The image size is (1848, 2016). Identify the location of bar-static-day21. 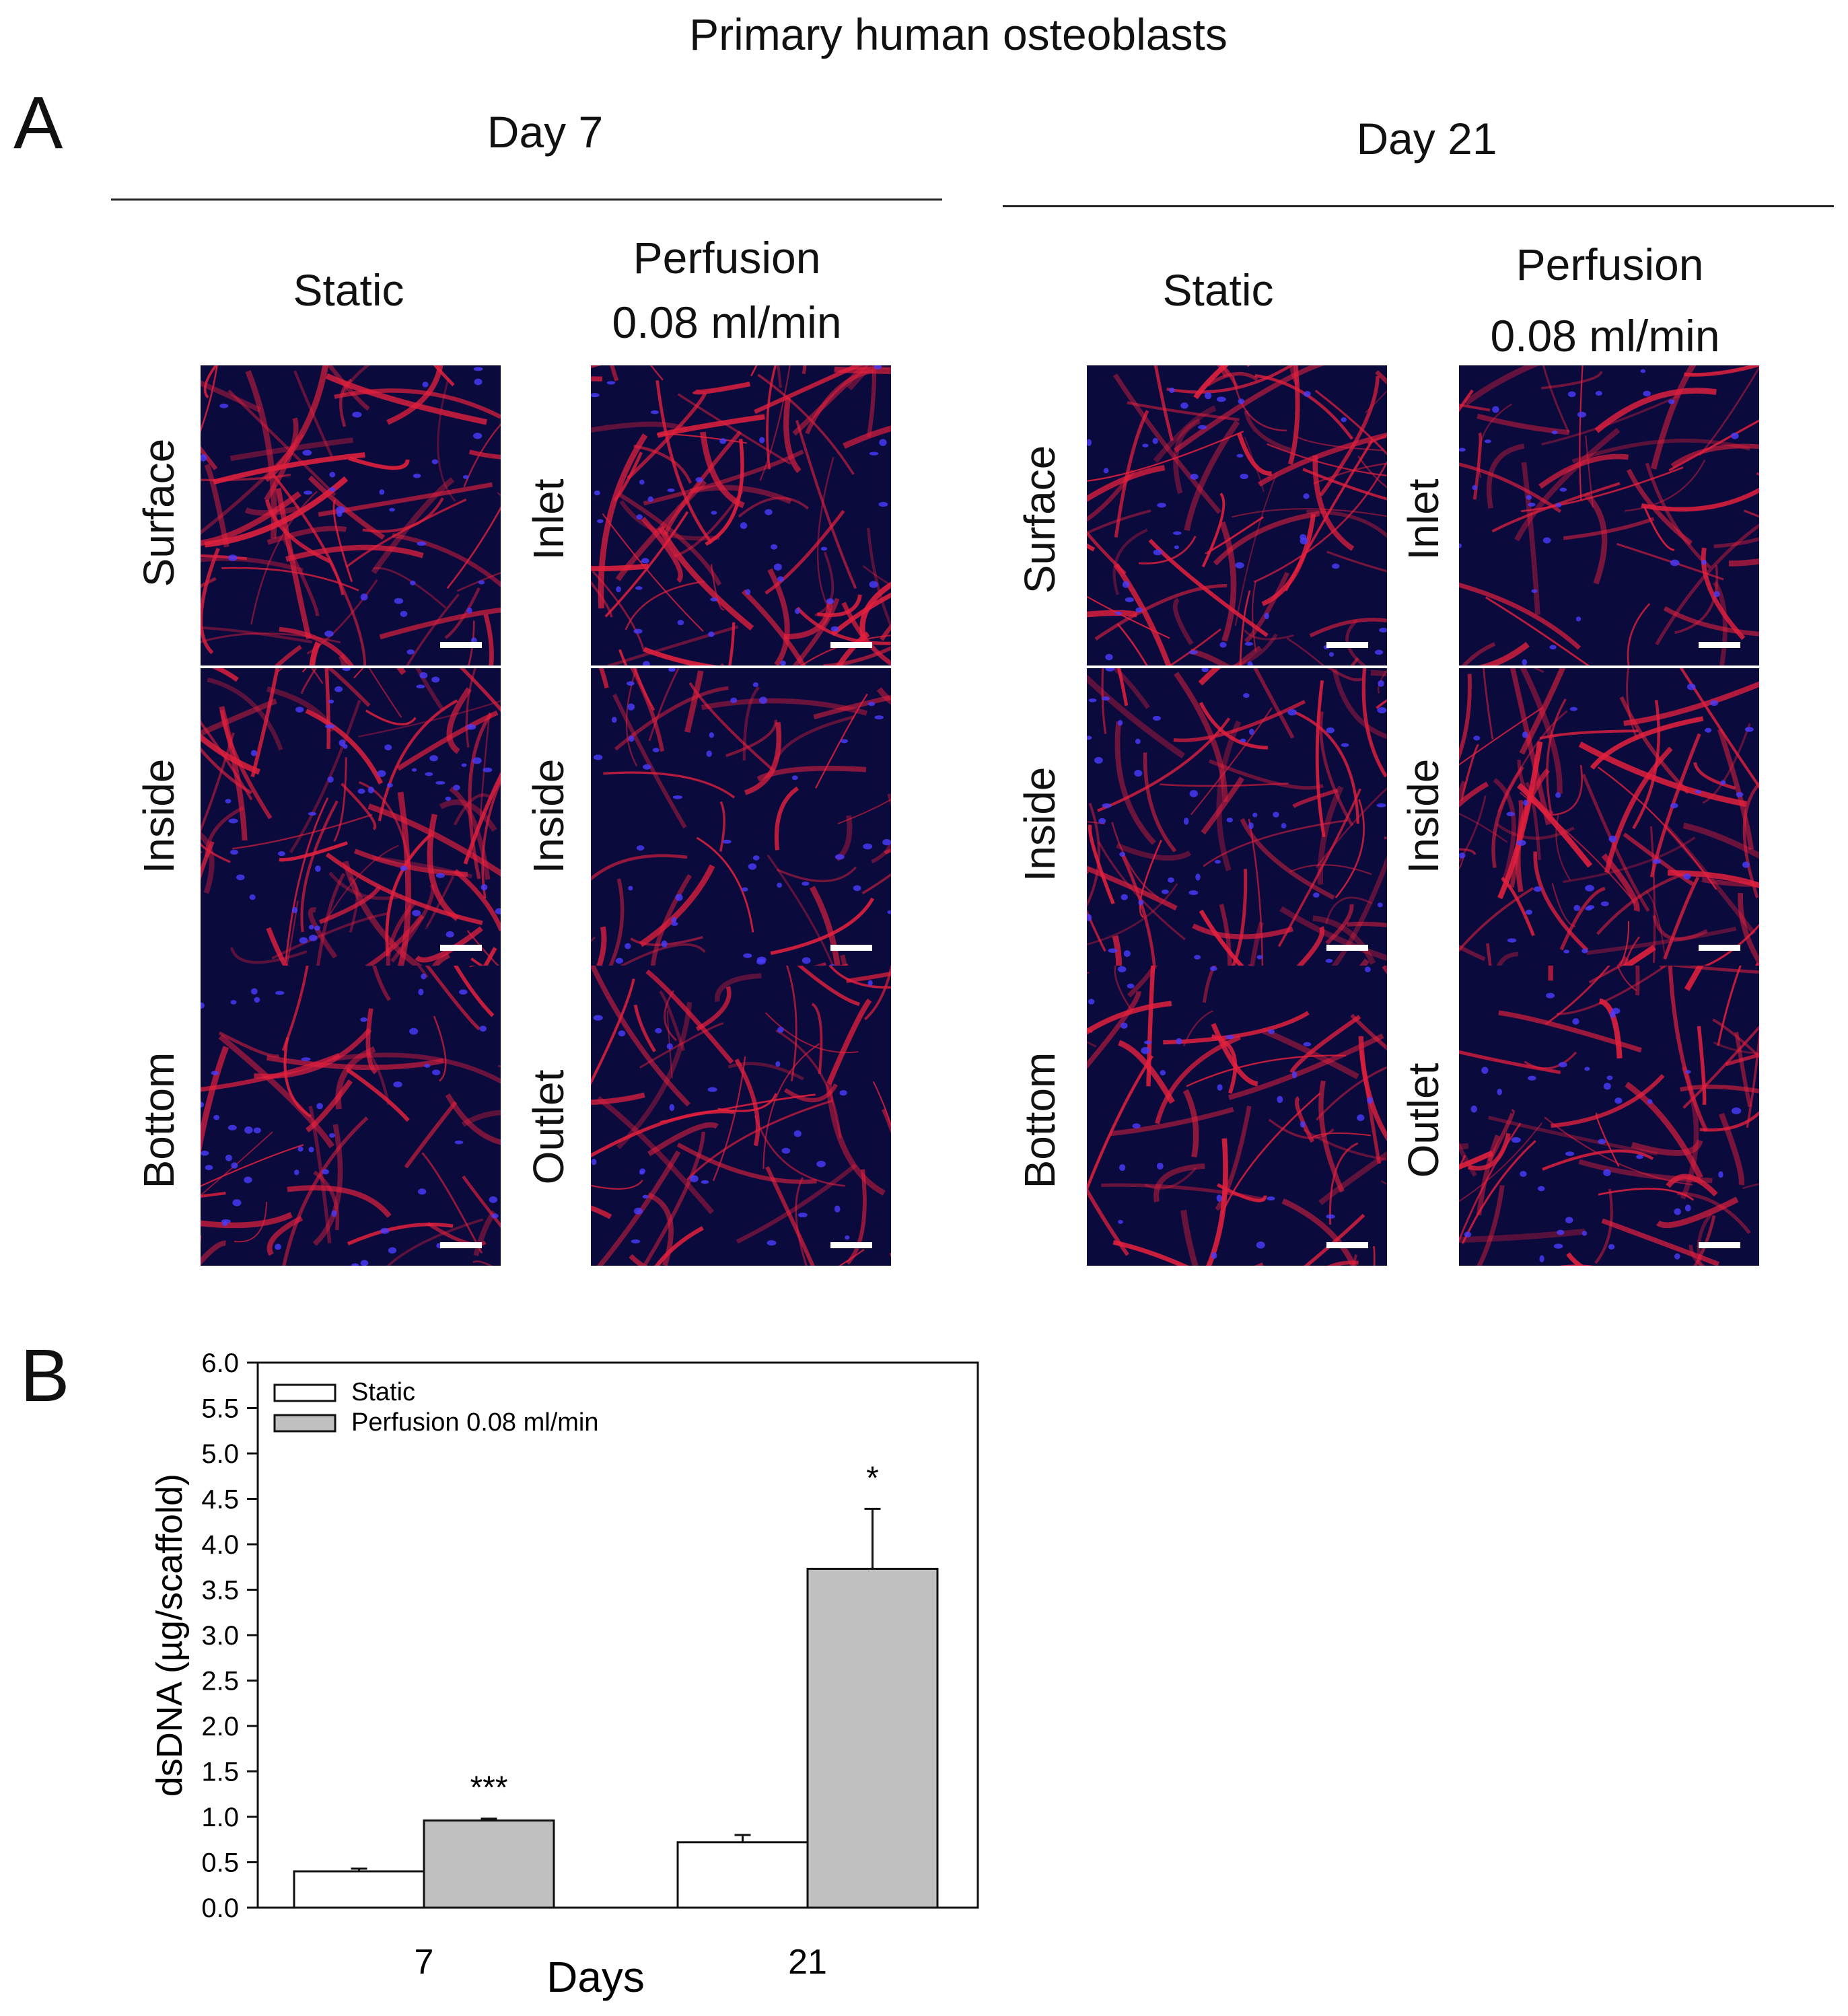
(742, 1875).